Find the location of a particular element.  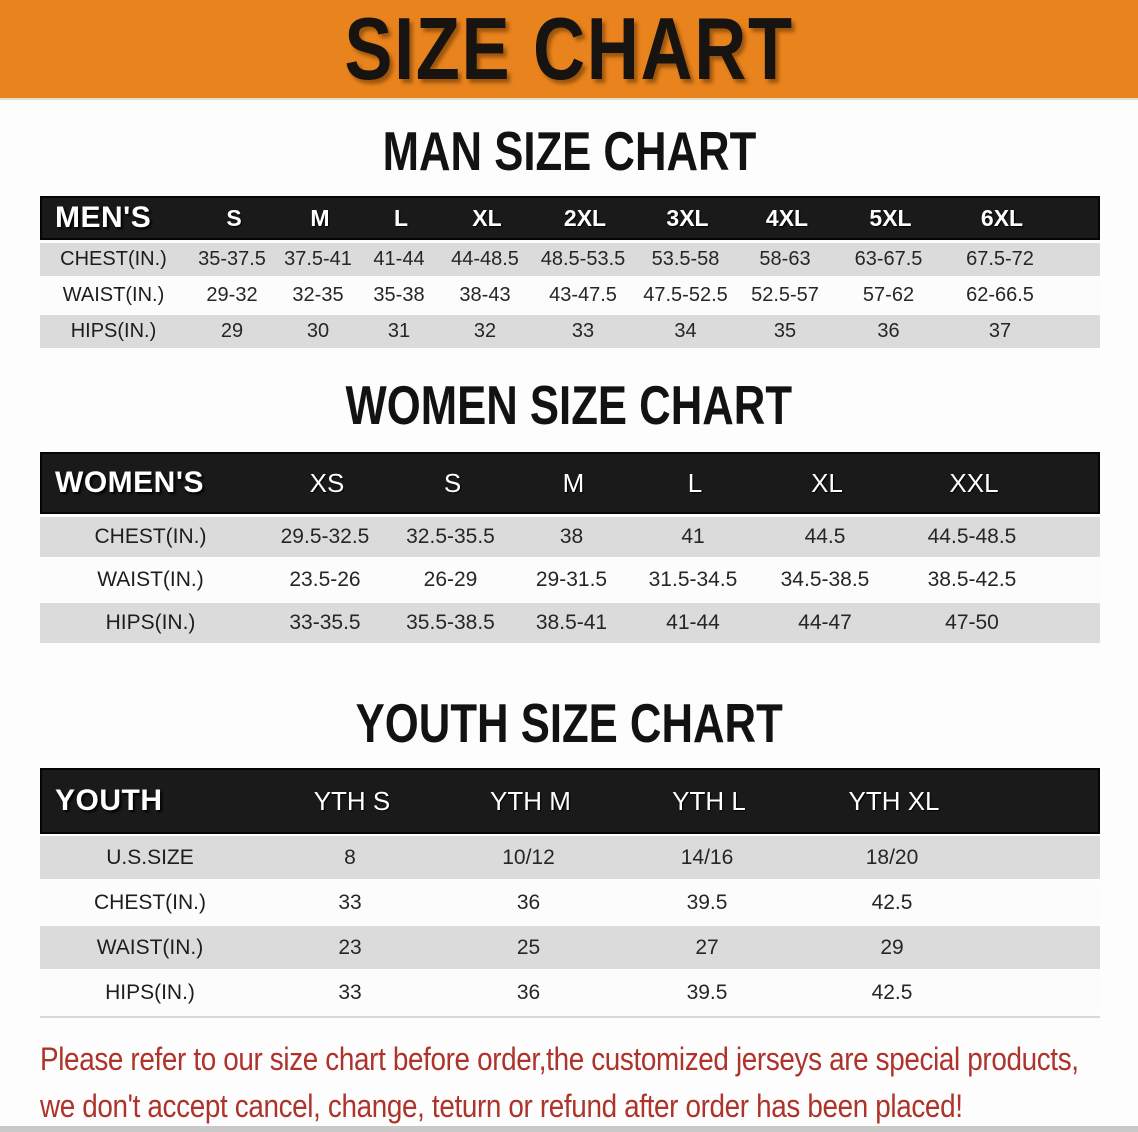

size-value: 10/12 is located at coordinates (528, 857).